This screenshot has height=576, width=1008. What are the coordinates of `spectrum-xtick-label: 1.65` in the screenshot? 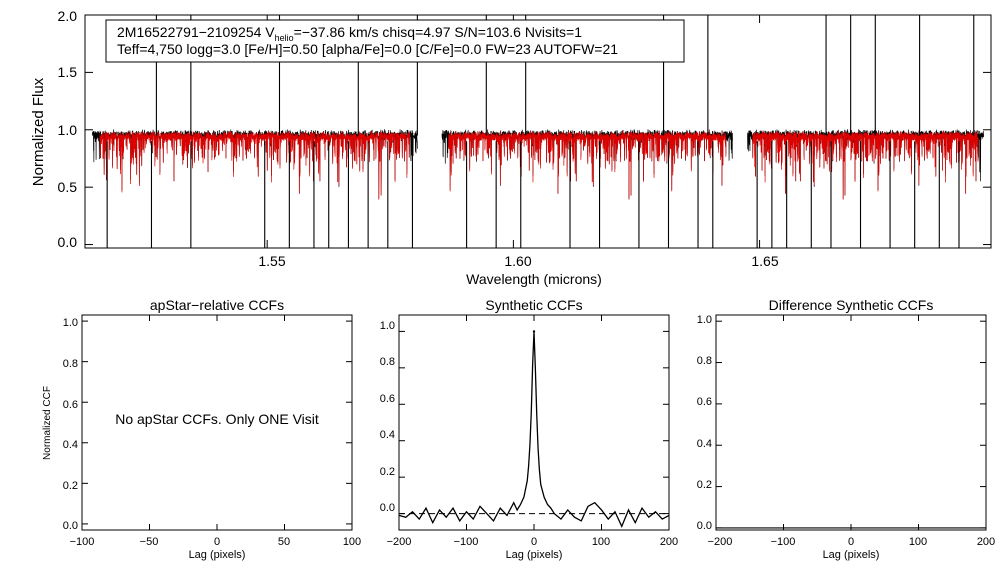 It's located at (764, 261).